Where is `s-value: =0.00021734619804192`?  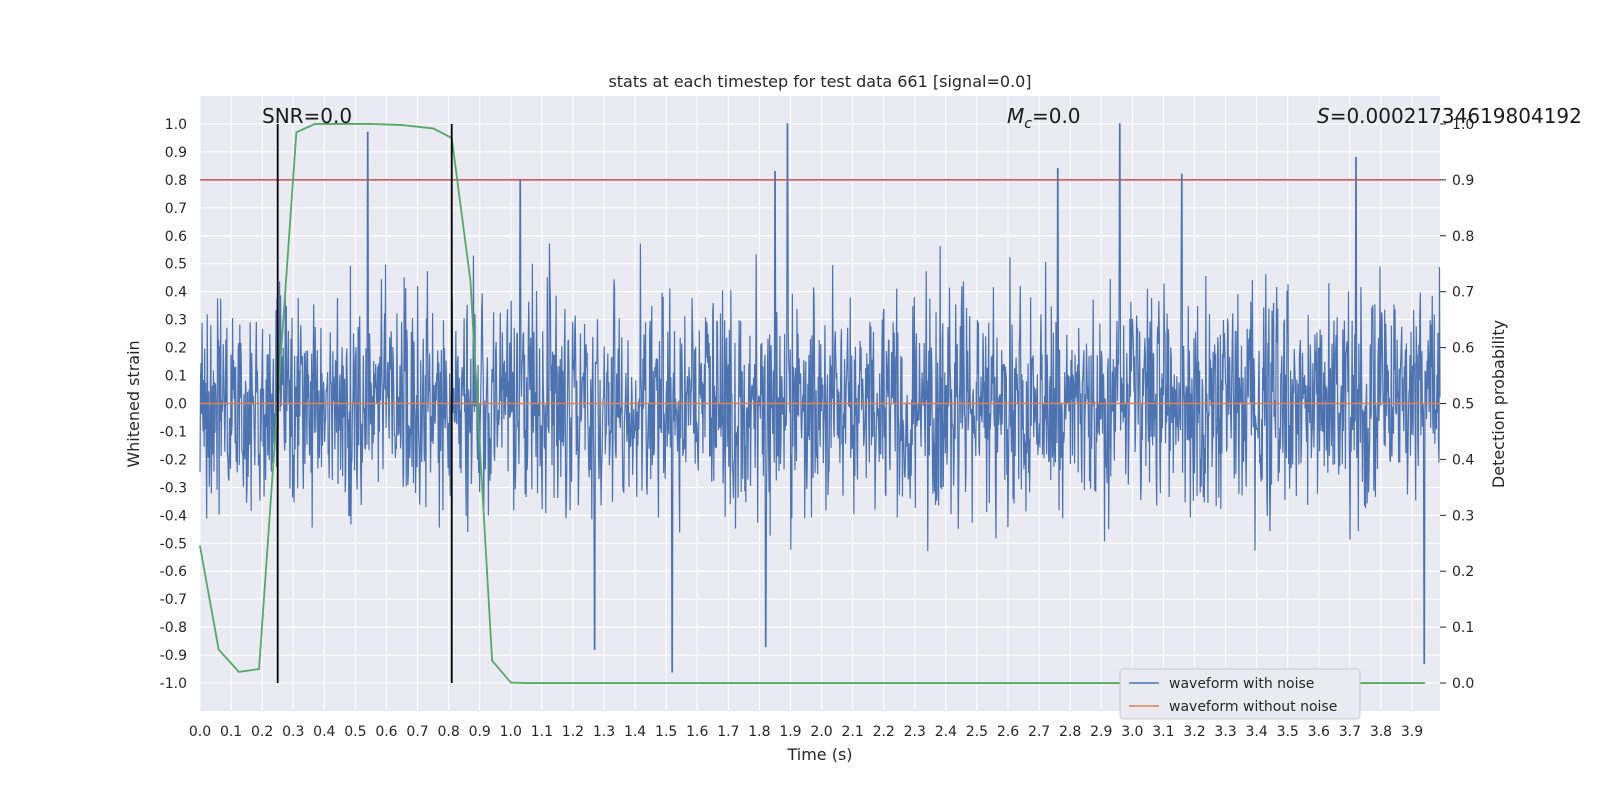
s-value: =0.00021734619804192 is located at coordinates (1456, 116).